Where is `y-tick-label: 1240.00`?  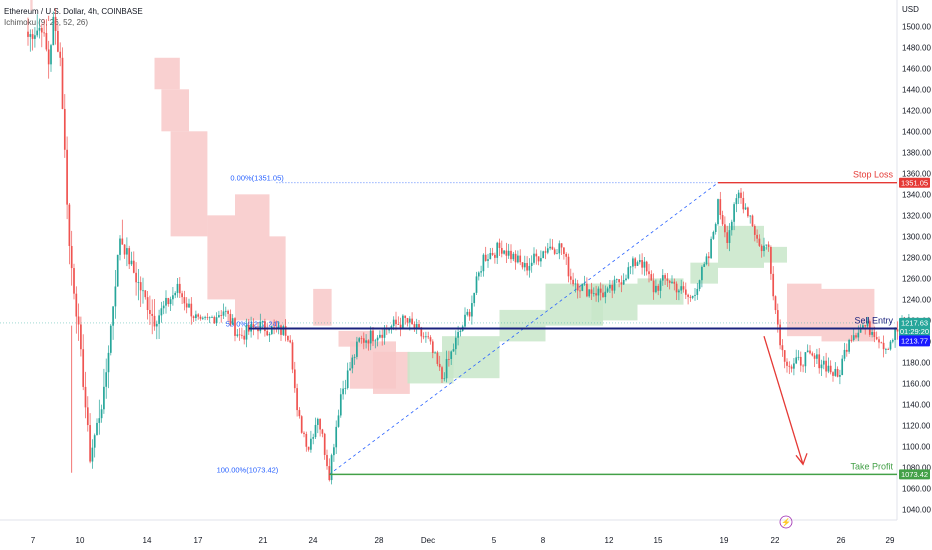
y-tick-label: 1240.00 is located at coordinates (916, 299).